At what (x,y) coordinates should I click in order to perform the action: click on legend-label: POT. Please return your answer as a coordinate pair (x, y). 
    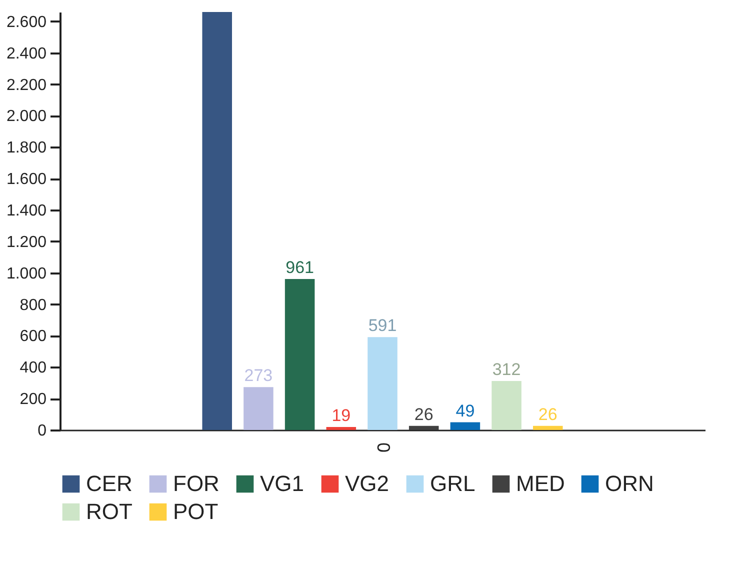
    Looking at the image, I should click on (195, 511).